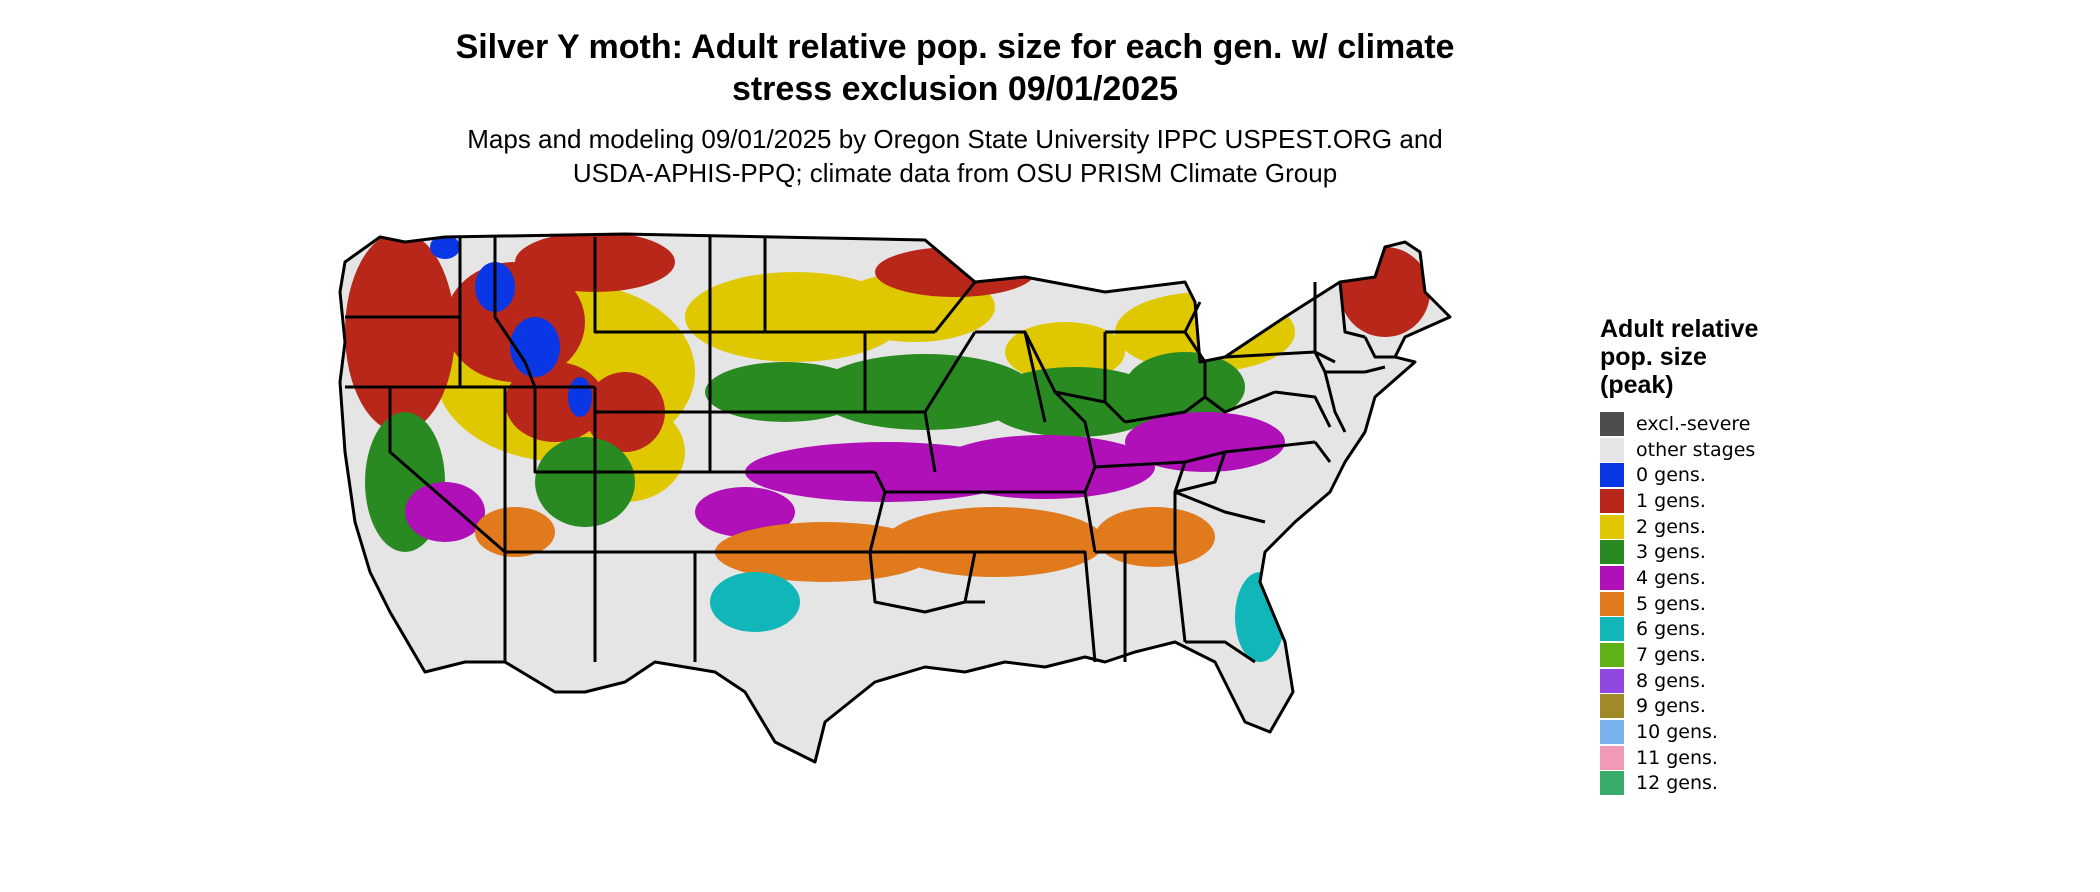 The width and height of the screenshot is (2100, 892). What do you see at coordinates (1671, 475) in the screenshot?
I see `legend-label: 0 gens.` at bounding box center [1671, 475].